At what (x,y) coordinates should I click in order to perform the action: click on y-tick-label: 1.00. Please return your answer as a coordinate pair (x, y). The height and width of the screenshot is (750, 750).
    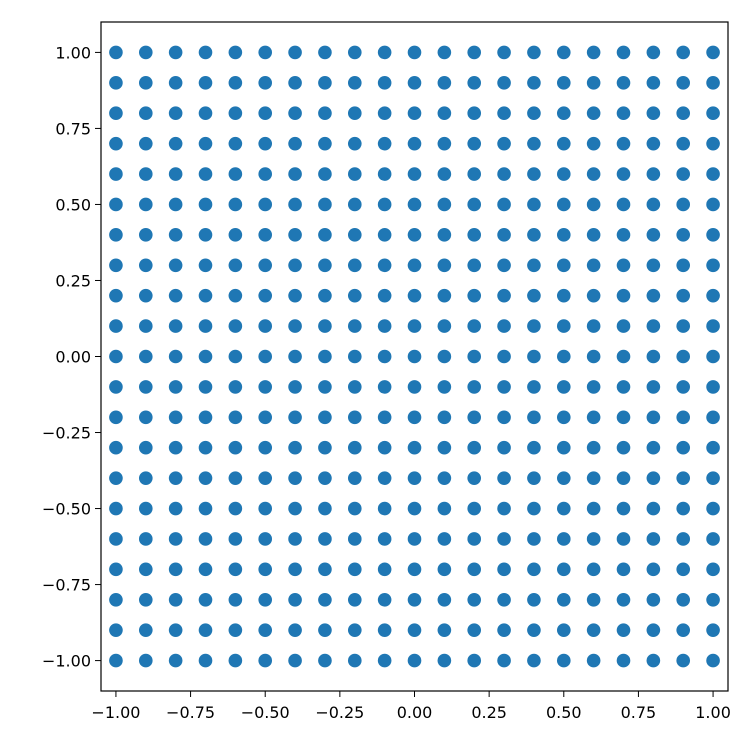
    Looking at the image, I should click on (73, 52).